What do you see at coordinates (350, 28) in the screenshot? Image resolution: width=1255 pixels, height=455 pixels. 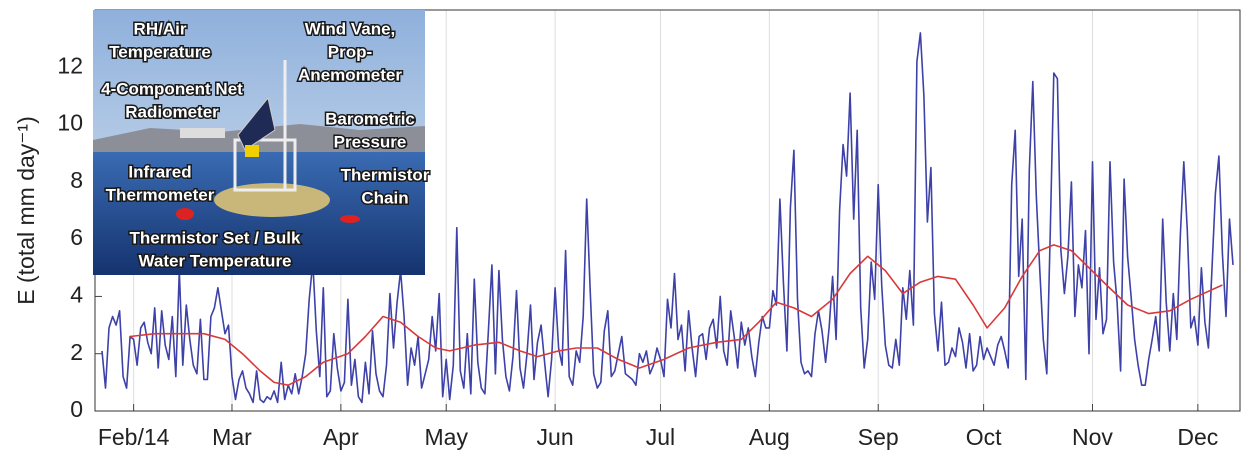 I see `inset-label: Wind Vane,` at bounding box center [350, 28].